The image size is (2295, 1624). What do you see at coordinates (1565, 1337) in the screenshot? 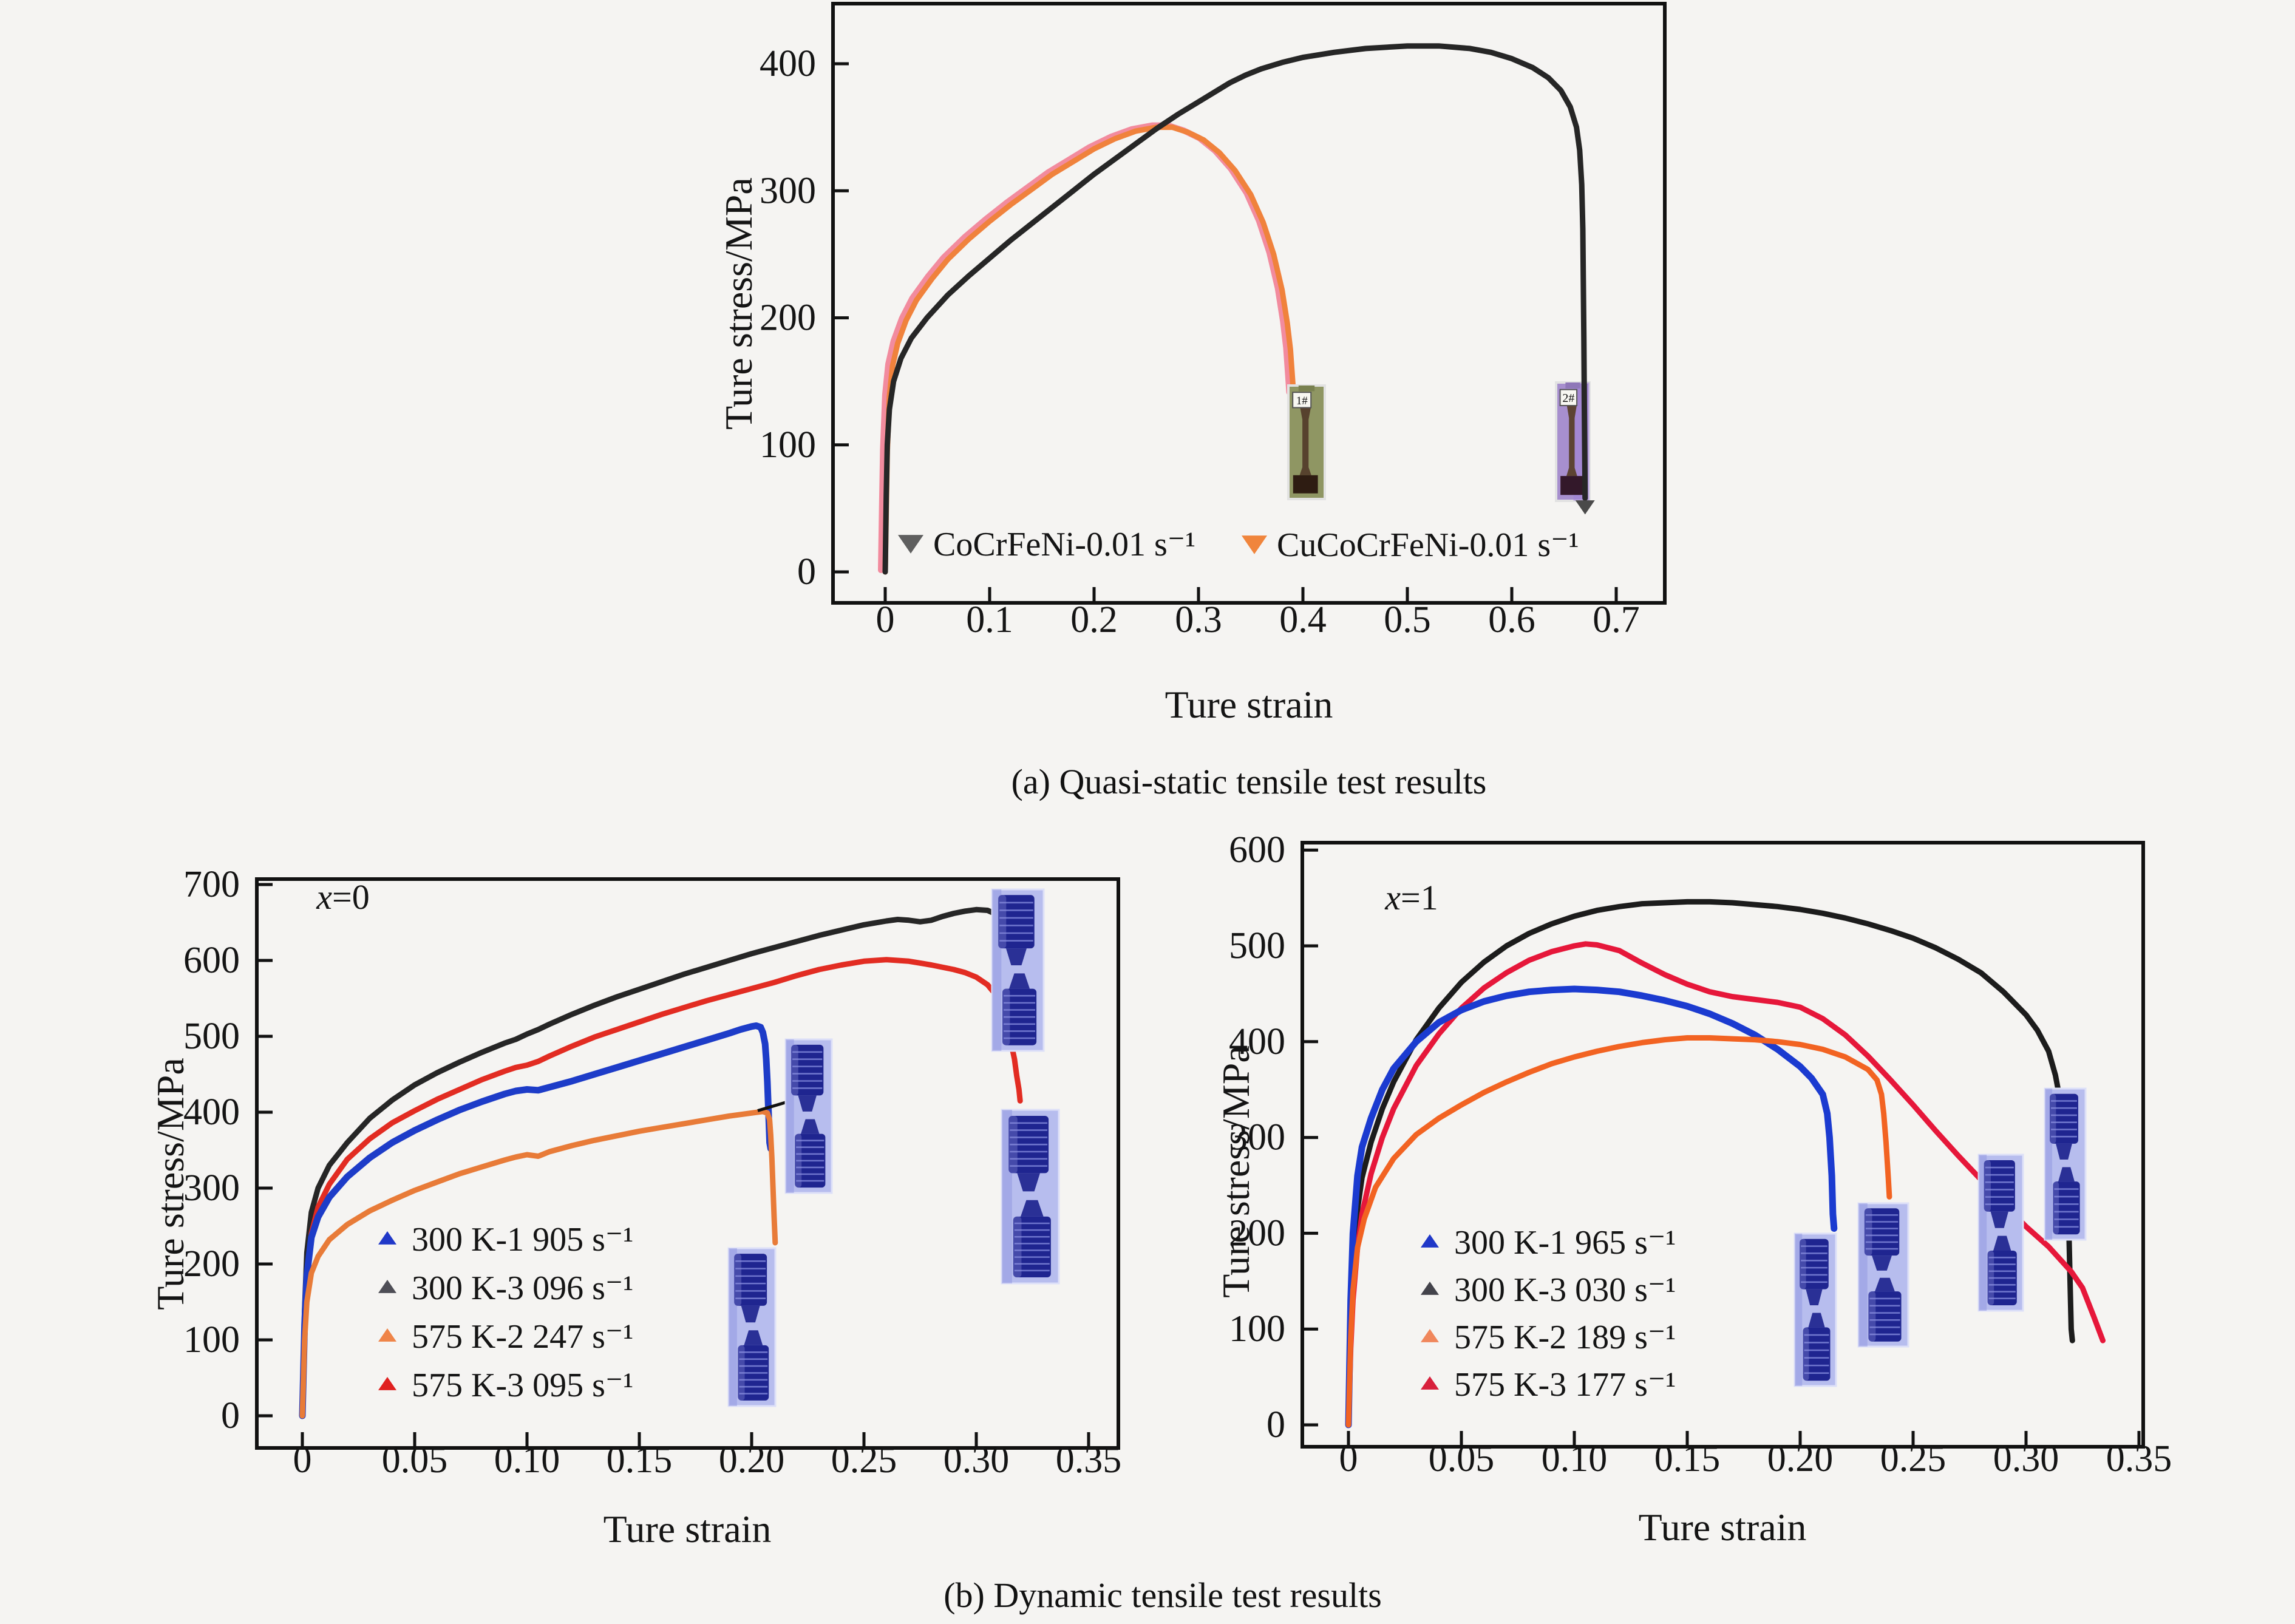
I see `legend-label: 575 K-2 189 s⁻¹` at bounding box center [1565, 1337].